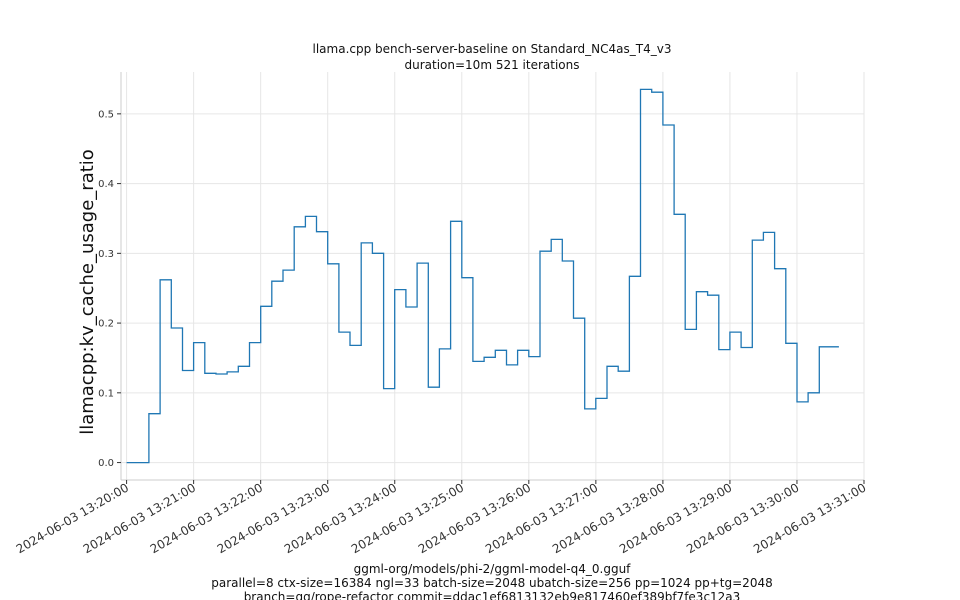 Image resolution: width=960 pixels, height=600 pixels. What do you see at coordinates (106, 463) in the screenshot?
I see `y-tick-label: 0.0` at bounding box center [106, 463].